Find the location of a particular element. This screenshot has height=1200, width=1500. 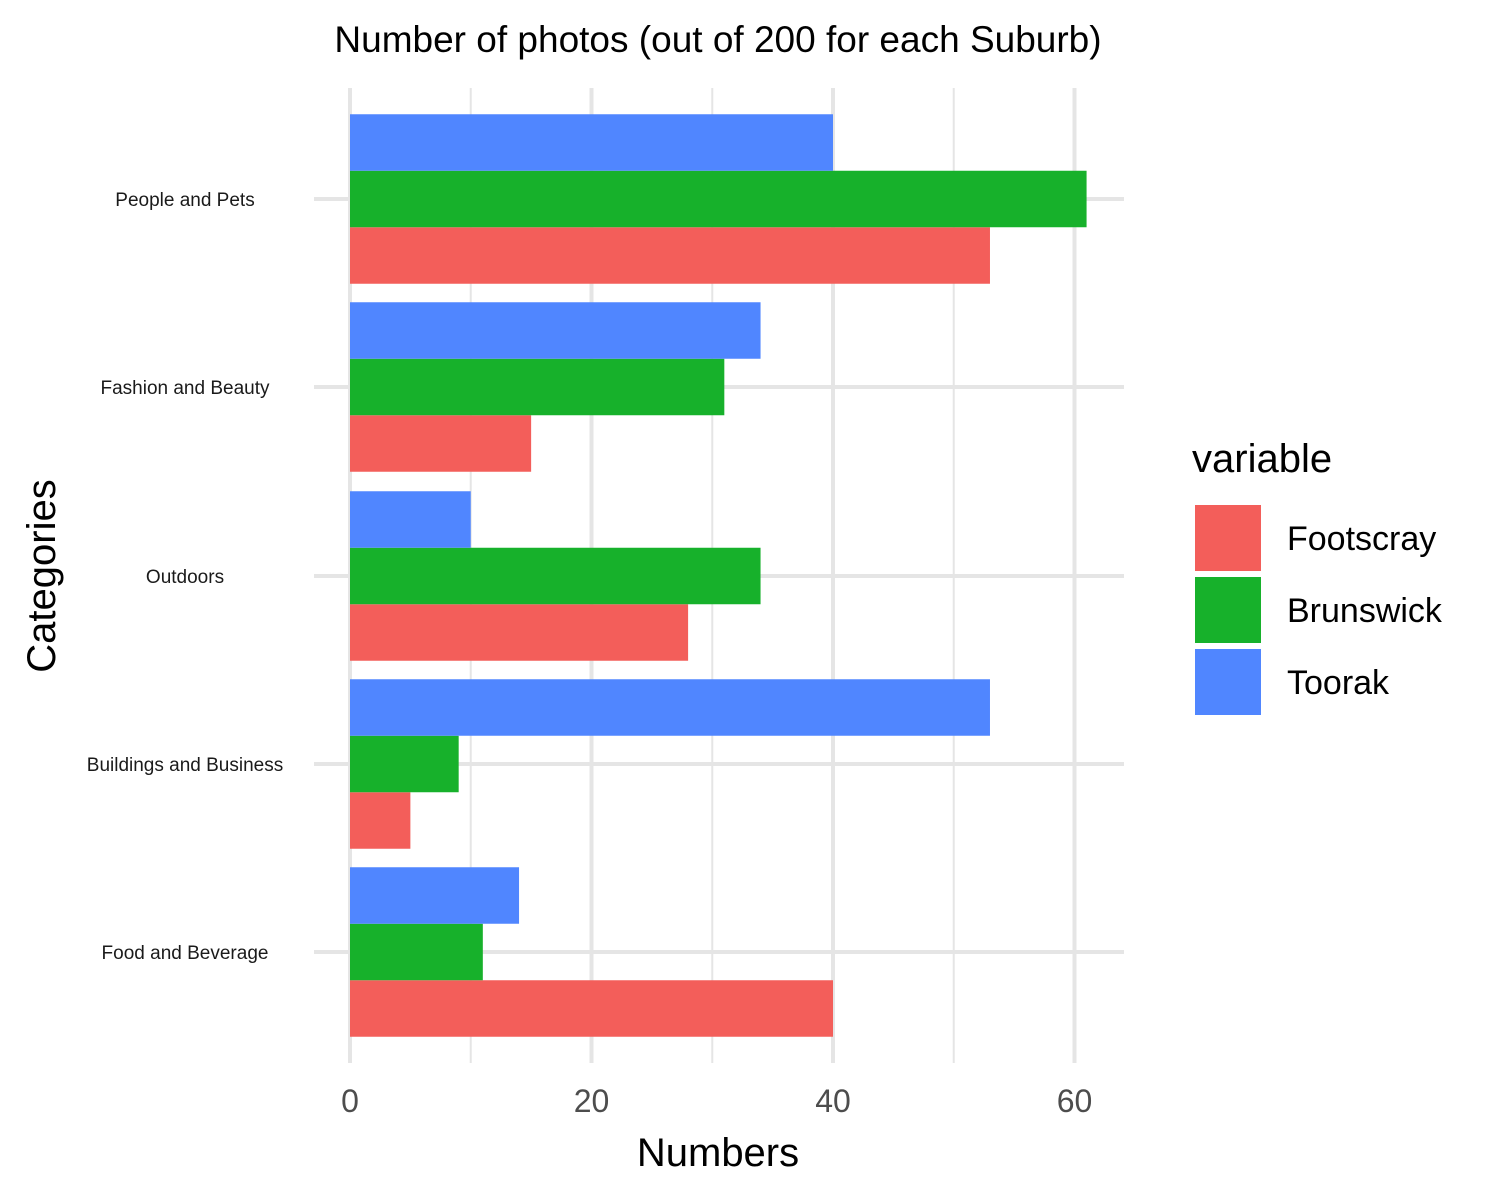

bar-fashion-and-beauty-footscray is located at coordinates (441, 443).